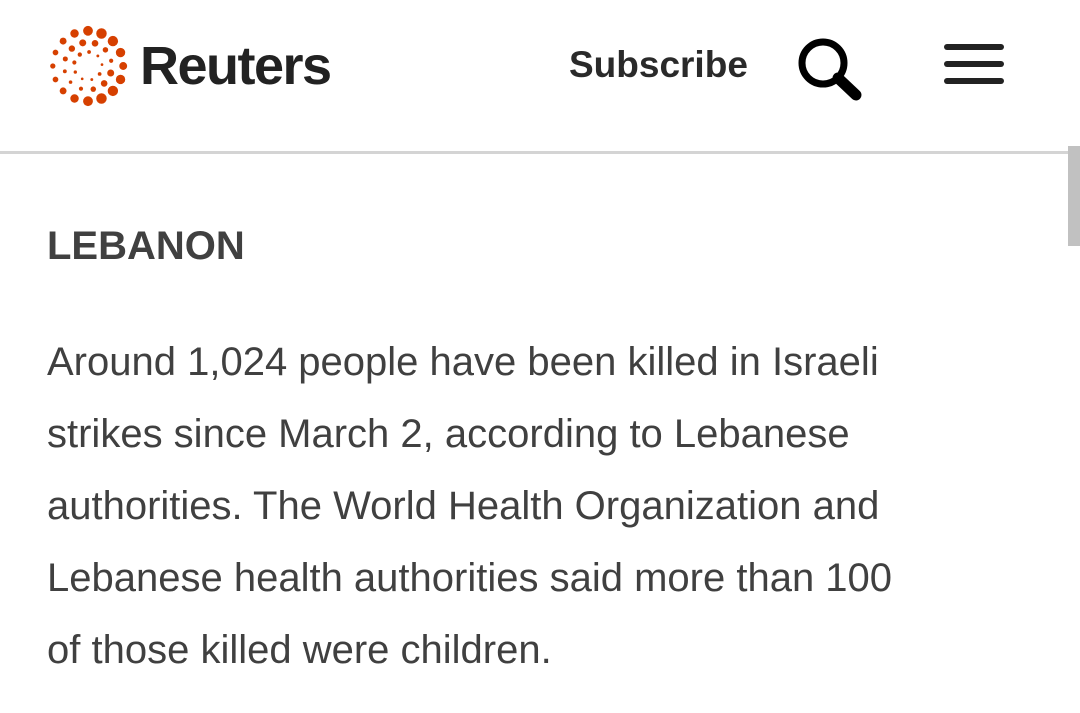 The width and height of the screenshot is (1080, 713). Describe the element at coordinates (1074, 196) in the screenshot. I see `scrollbar-thumb` at that location.